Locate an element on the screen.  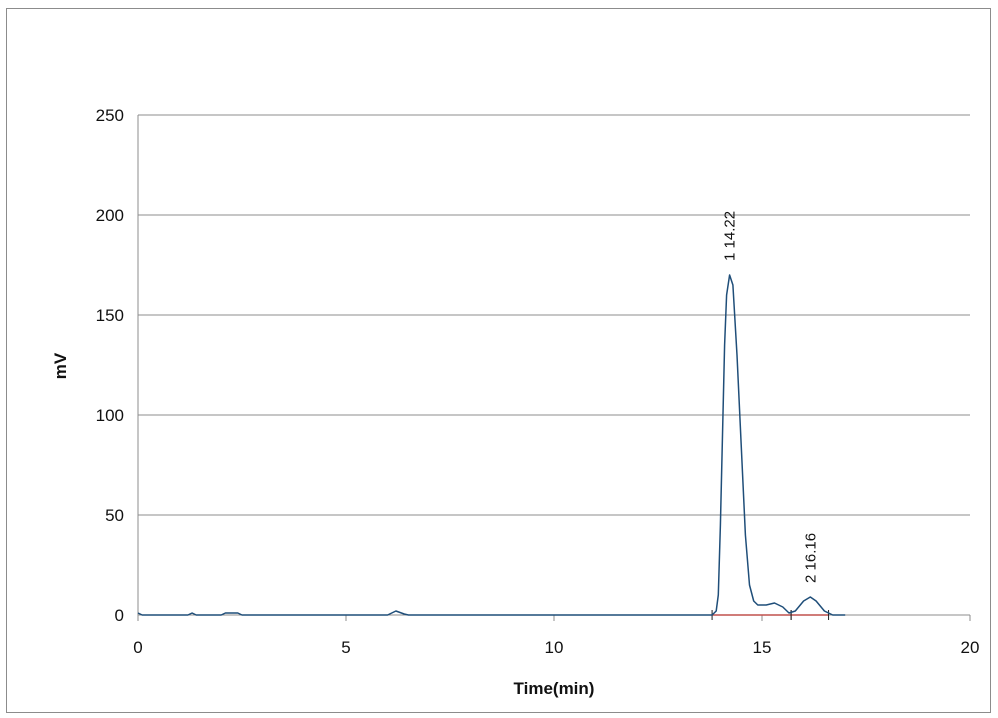
x-tick-label-0: 0 is located at coordinates (137, 647).